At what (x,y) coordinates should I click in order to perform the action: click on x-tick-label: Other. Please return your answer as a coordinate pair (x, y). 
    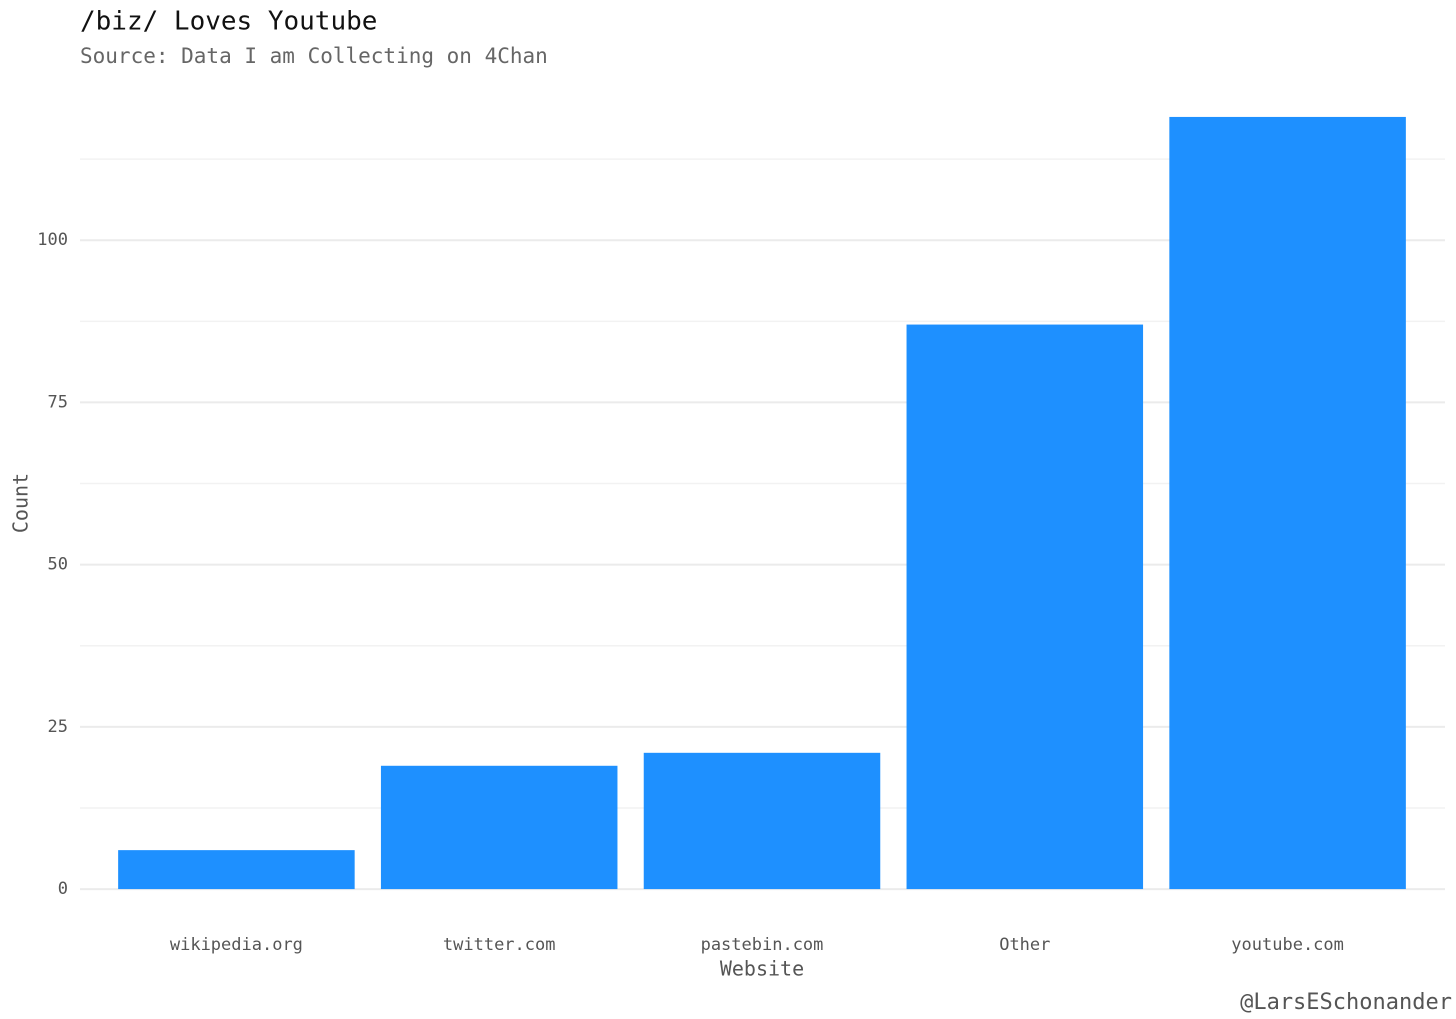
    Looking at the image, I should click on (1024, 945).